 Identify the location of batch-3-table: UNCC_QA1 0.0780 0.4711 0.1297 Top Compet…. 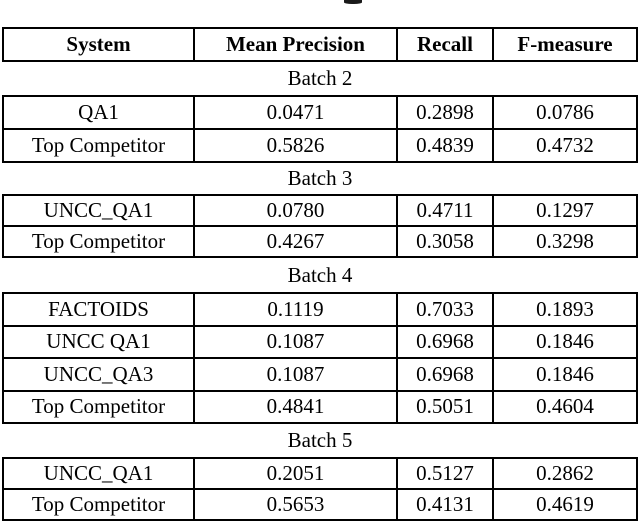
(320, 226).